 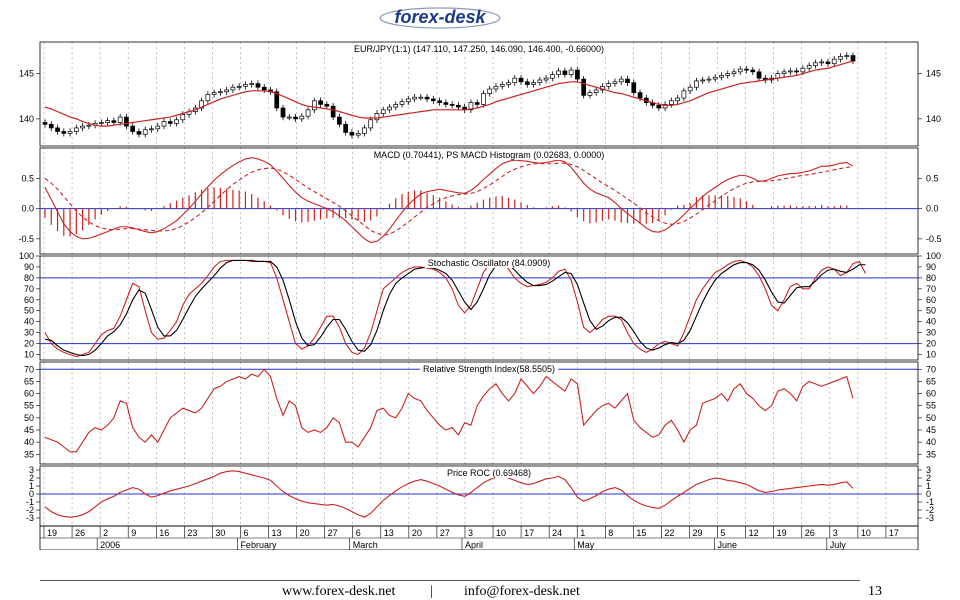 I want to click on footer-email-link: info@forex-desk.net, so click(x=522, y=591).